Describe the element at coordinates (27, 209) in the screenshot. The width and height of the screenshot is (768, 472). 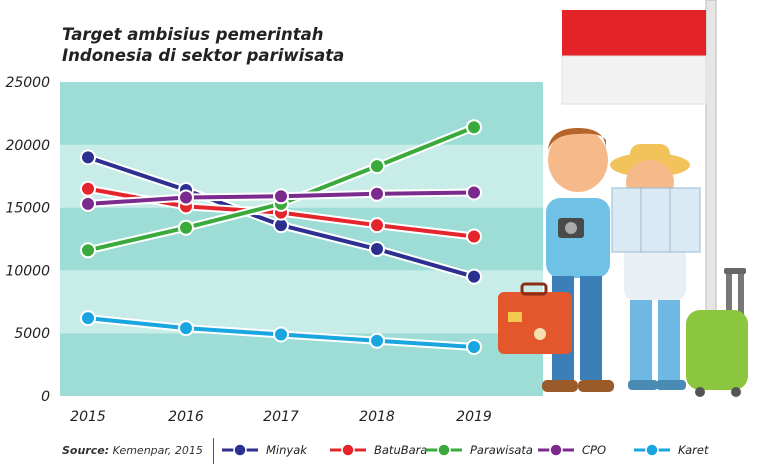
I see `y-tick-label: 15000` at that location.